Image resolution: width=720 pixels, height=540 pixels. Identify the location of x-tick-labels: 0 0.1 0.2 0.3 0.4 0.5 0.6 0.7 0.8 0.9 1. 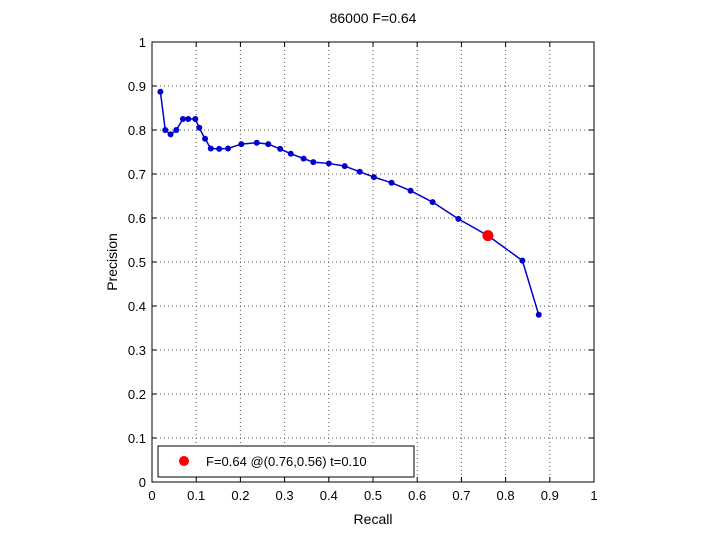
(372, 495).